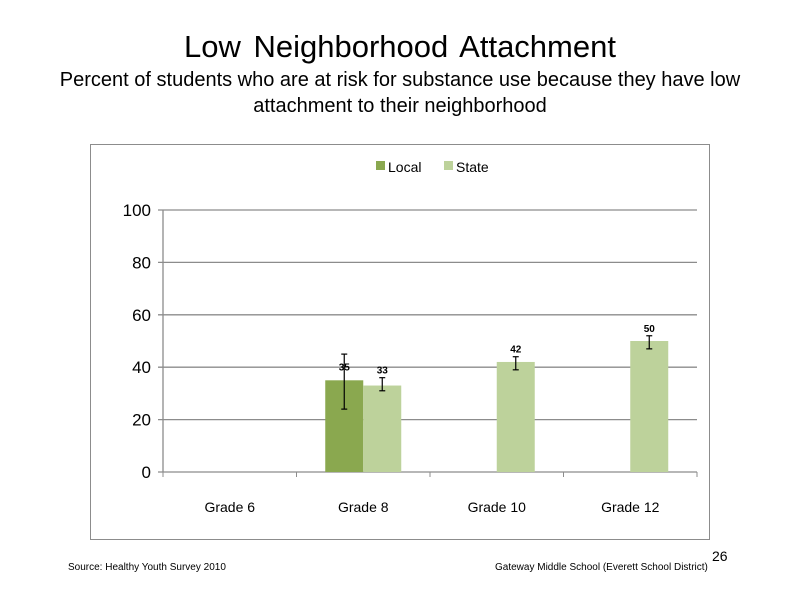 The height and width of the screenshot is (600, 800). Describe the element at coordinates (147, 567) in the screenshot. I see `source-note: Source: Healthy Youth Survey 2010` at that location.